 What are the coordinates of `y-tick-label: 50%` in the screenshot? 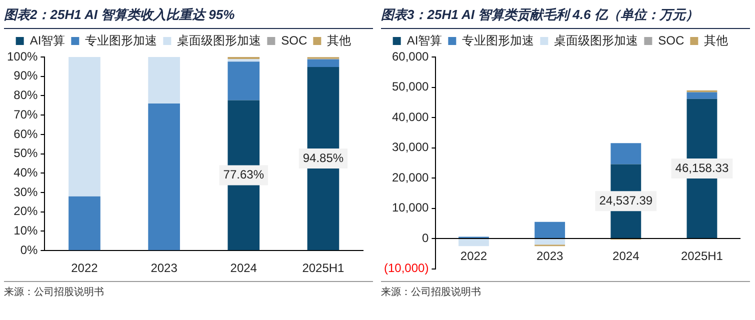 It's located at (26, 153).